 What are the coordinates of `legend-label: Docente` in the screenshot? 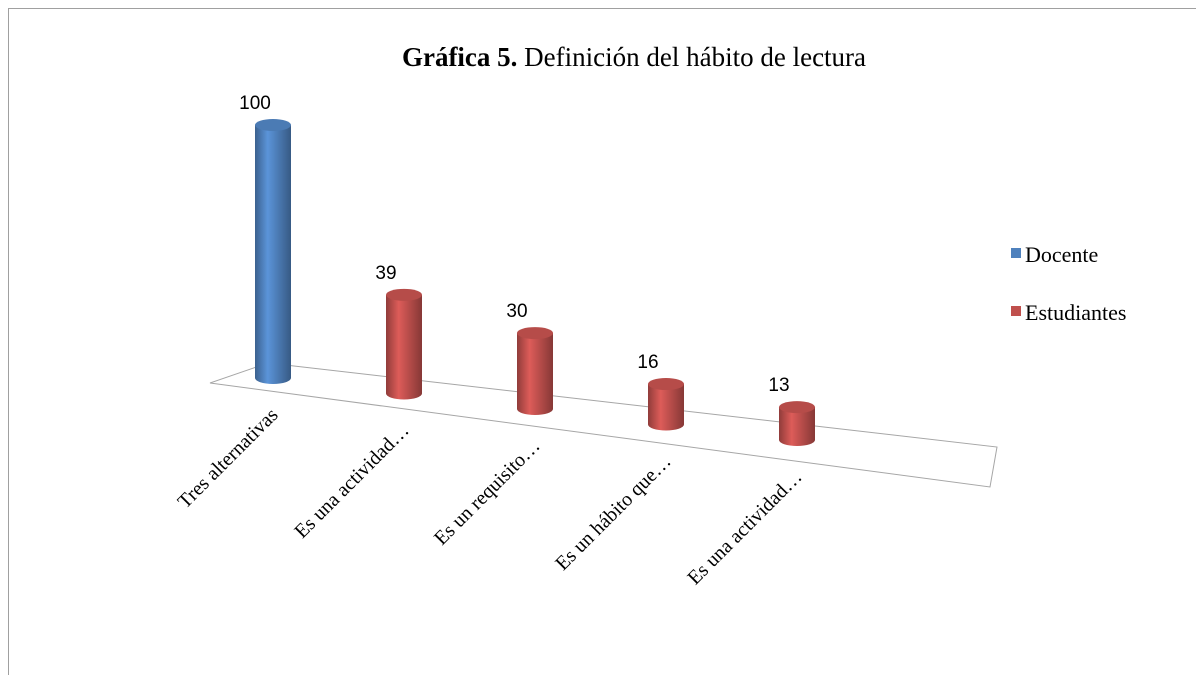 It's located at (1061, 254).